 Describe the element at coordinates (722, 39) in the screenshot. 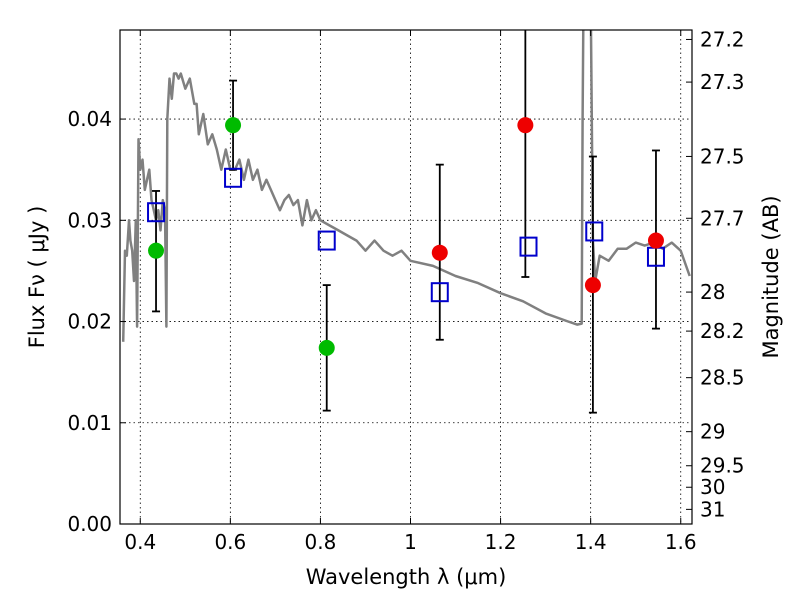

I see `mag-tick-label: 27.2` at that location.